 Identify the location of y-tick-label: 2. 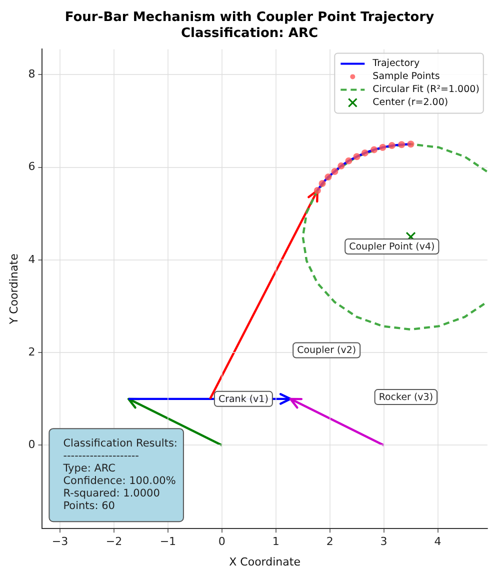
(32, 351).